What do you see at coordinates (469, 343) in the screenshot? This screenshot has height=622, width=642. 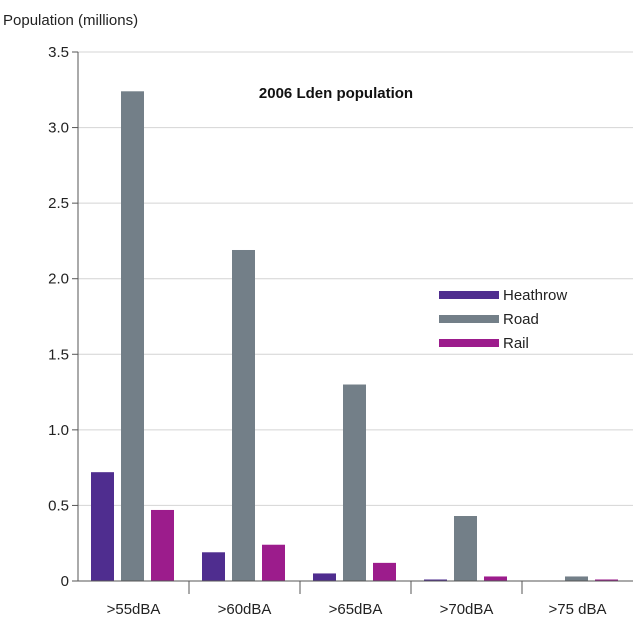 I see `legend-swatch-rail` at bounding box center [469, 343].